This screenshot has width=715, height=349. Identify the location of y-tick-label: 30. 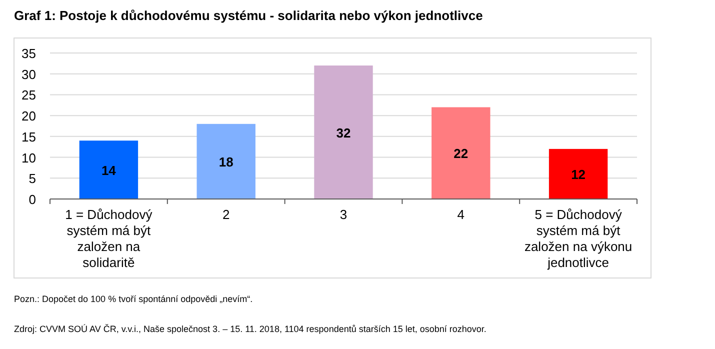
(29, 74).